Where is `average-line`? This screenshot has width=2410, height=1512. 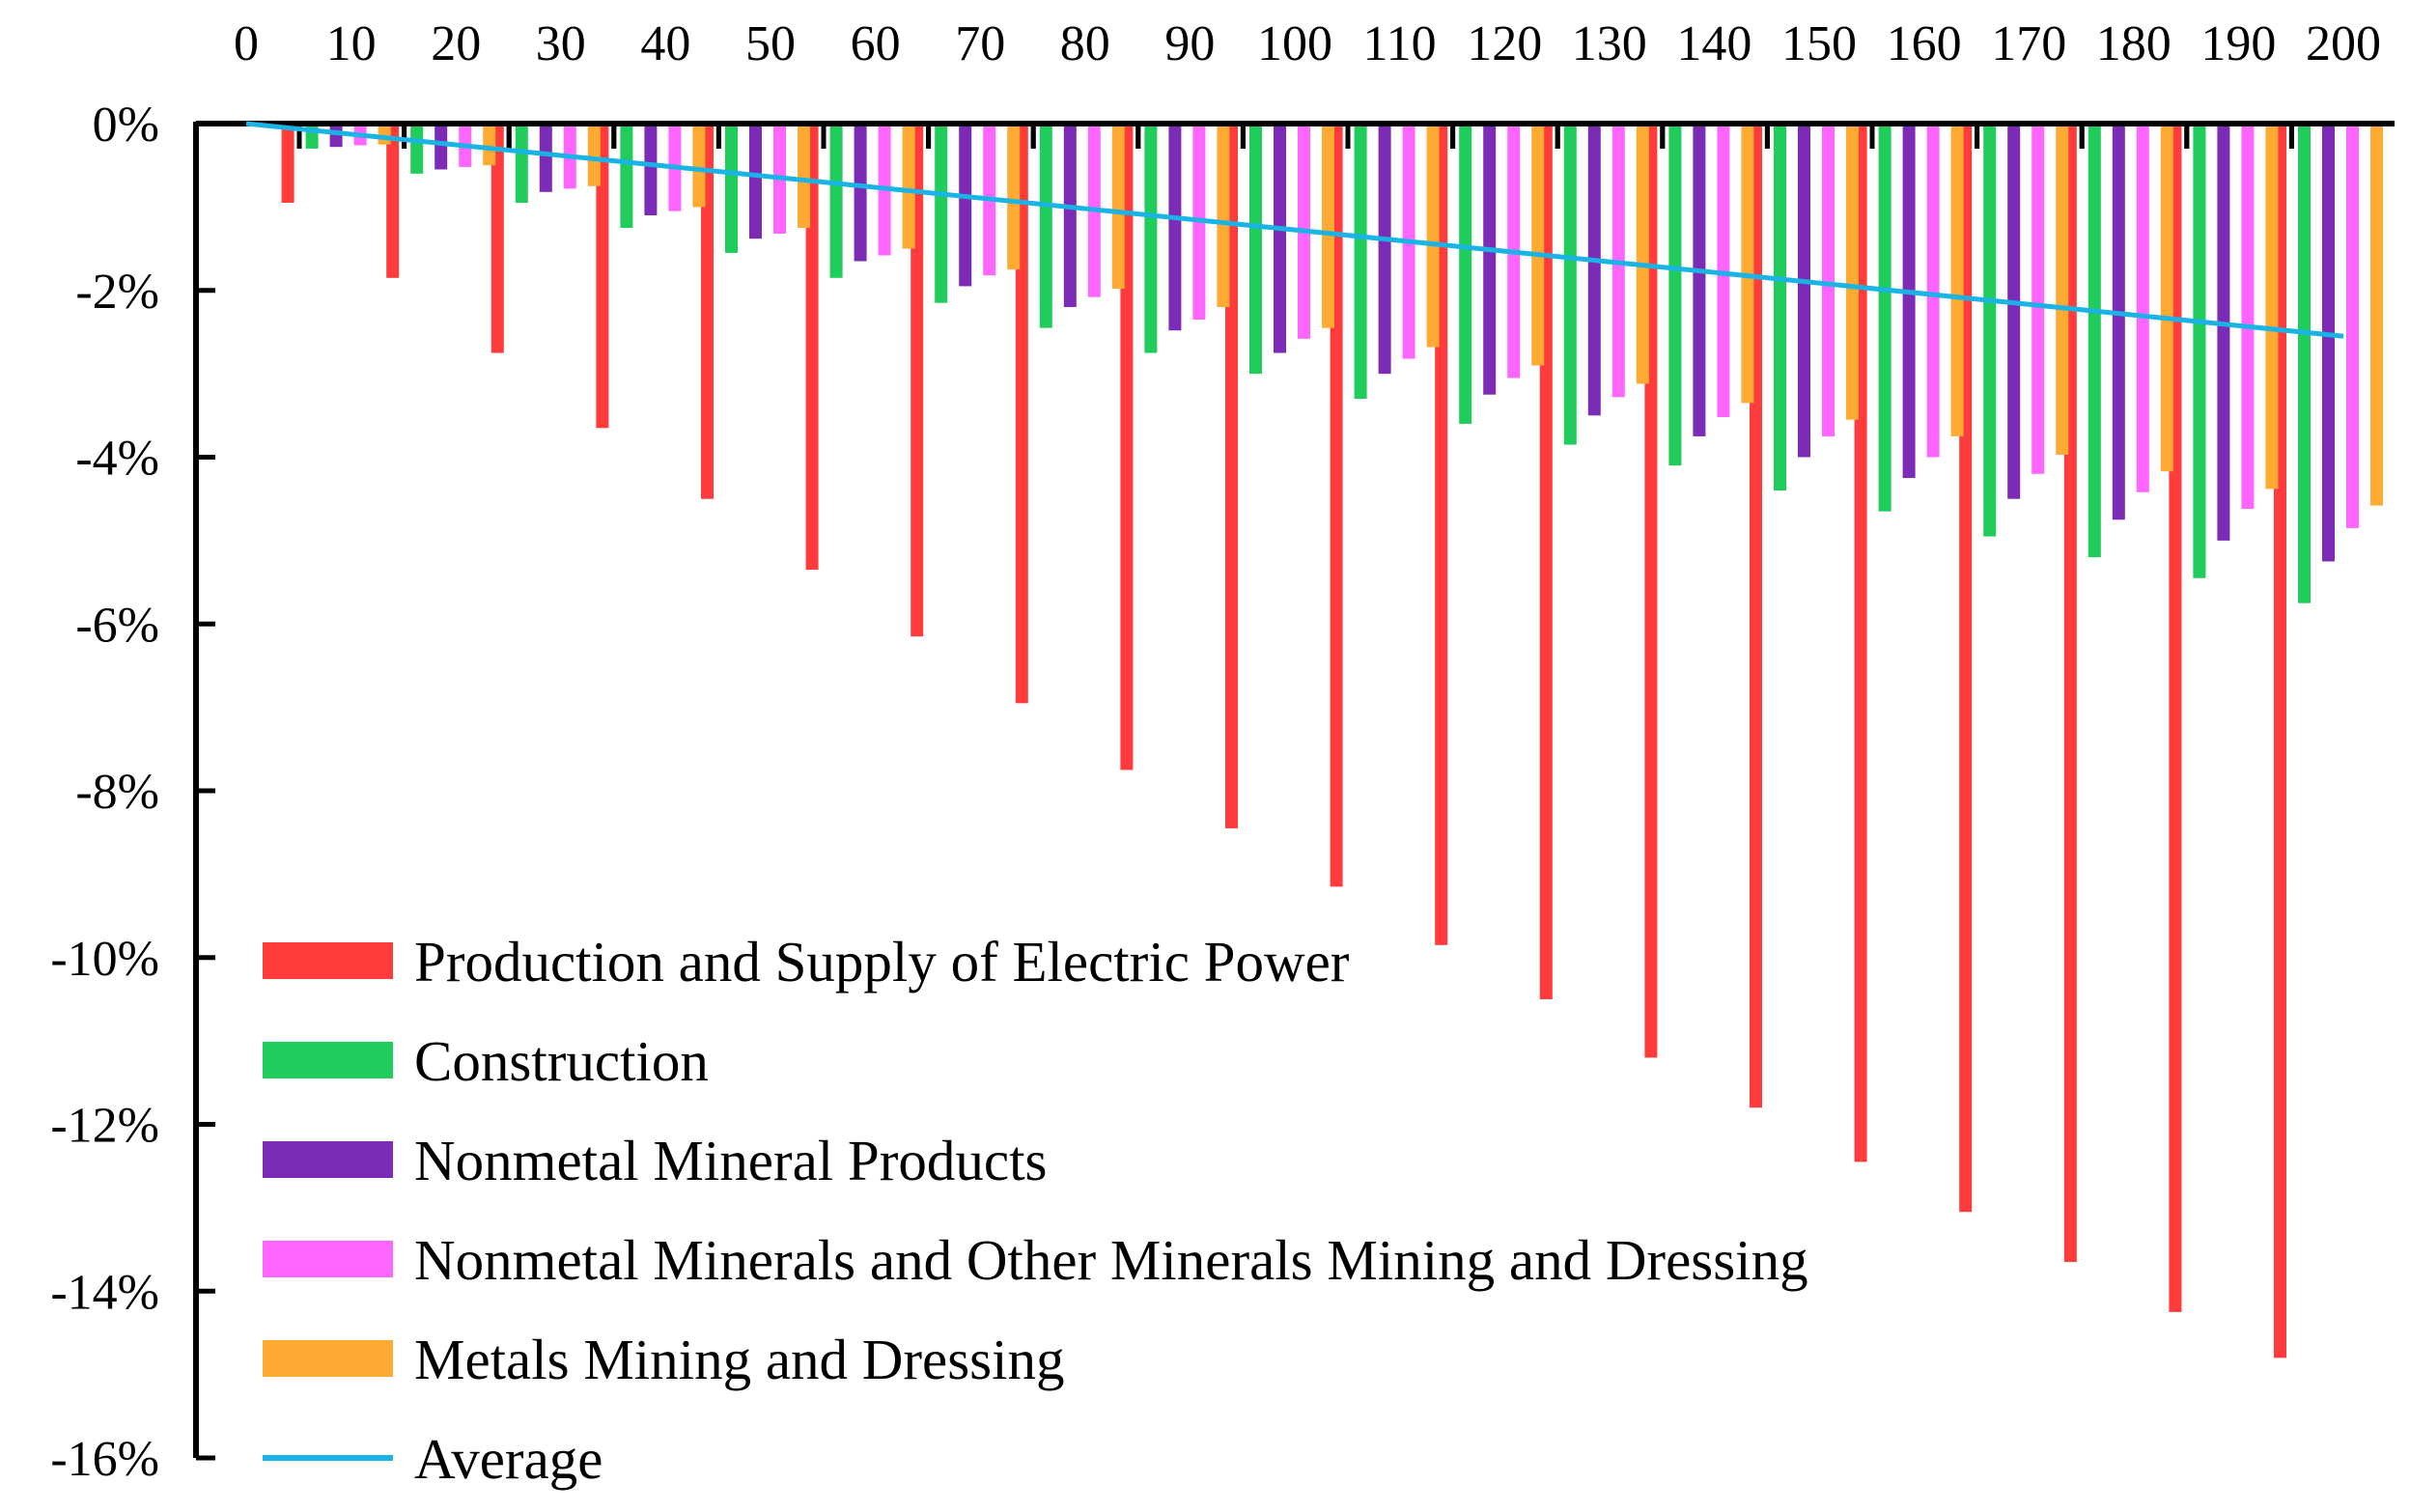 average-line is located at coordinates (1295, 230).